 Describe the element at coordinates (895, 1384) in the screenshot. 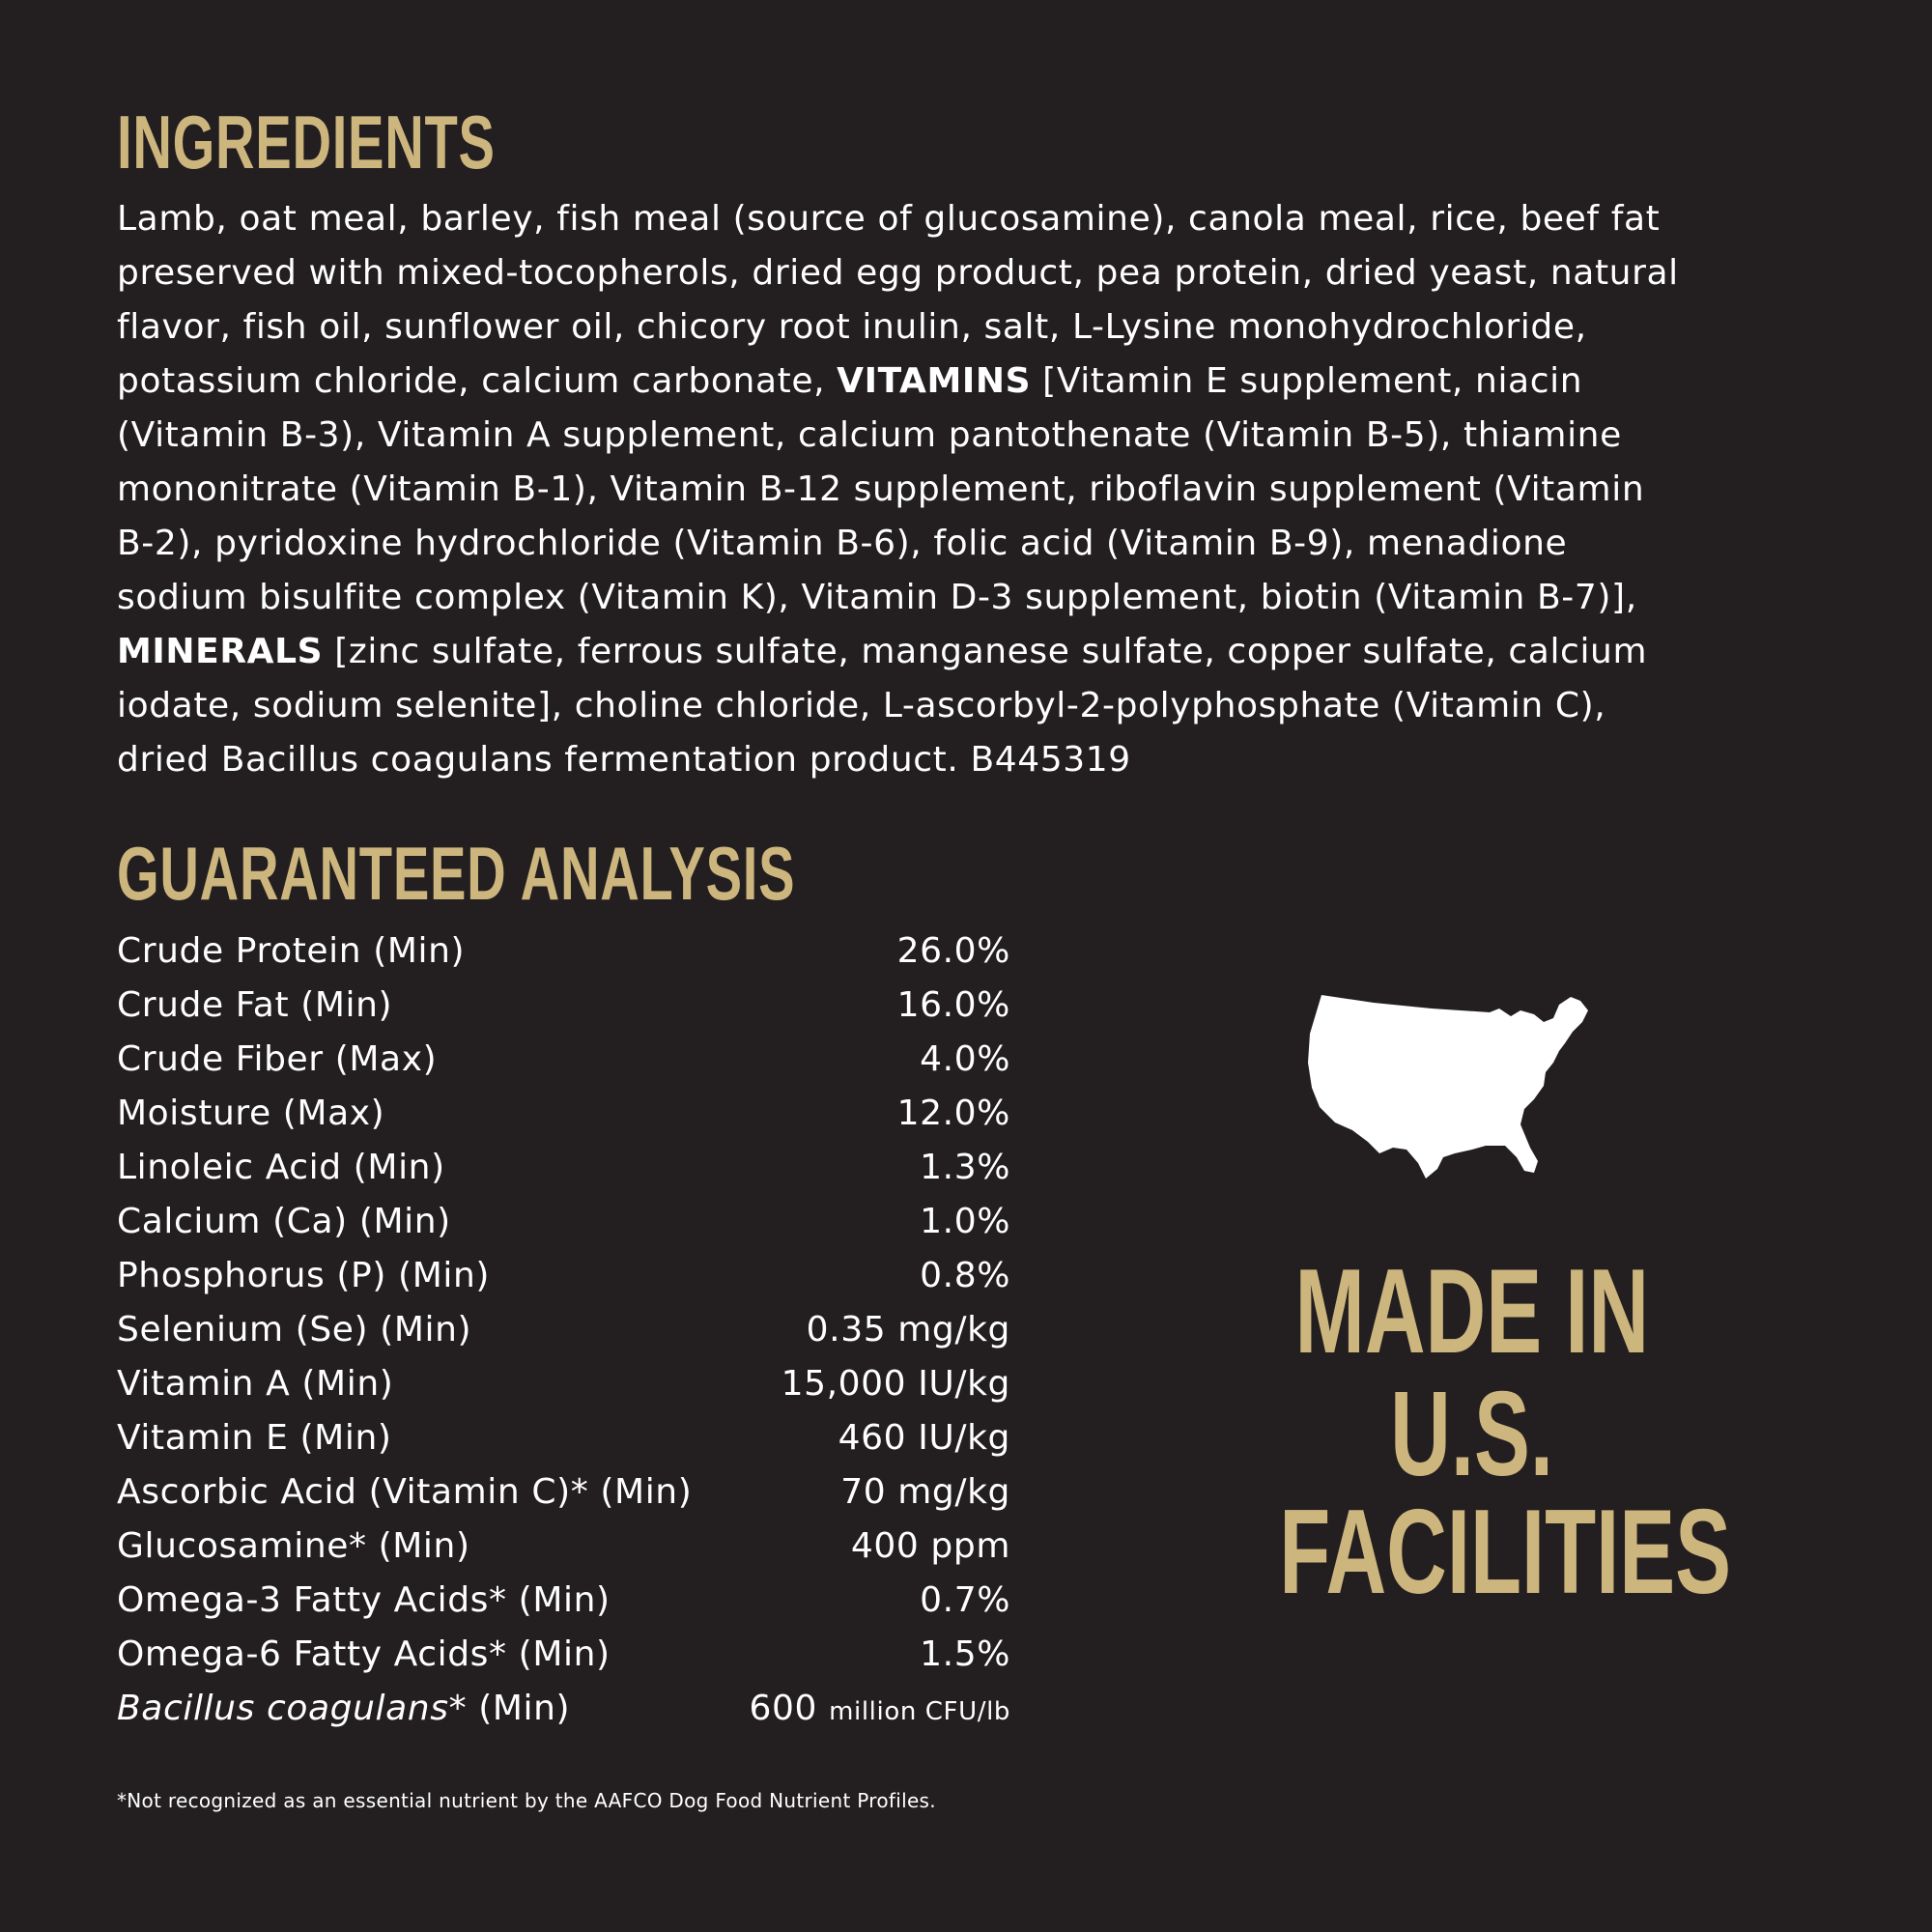

I see `analysis-value: 15,000 IU/kg` at that location.